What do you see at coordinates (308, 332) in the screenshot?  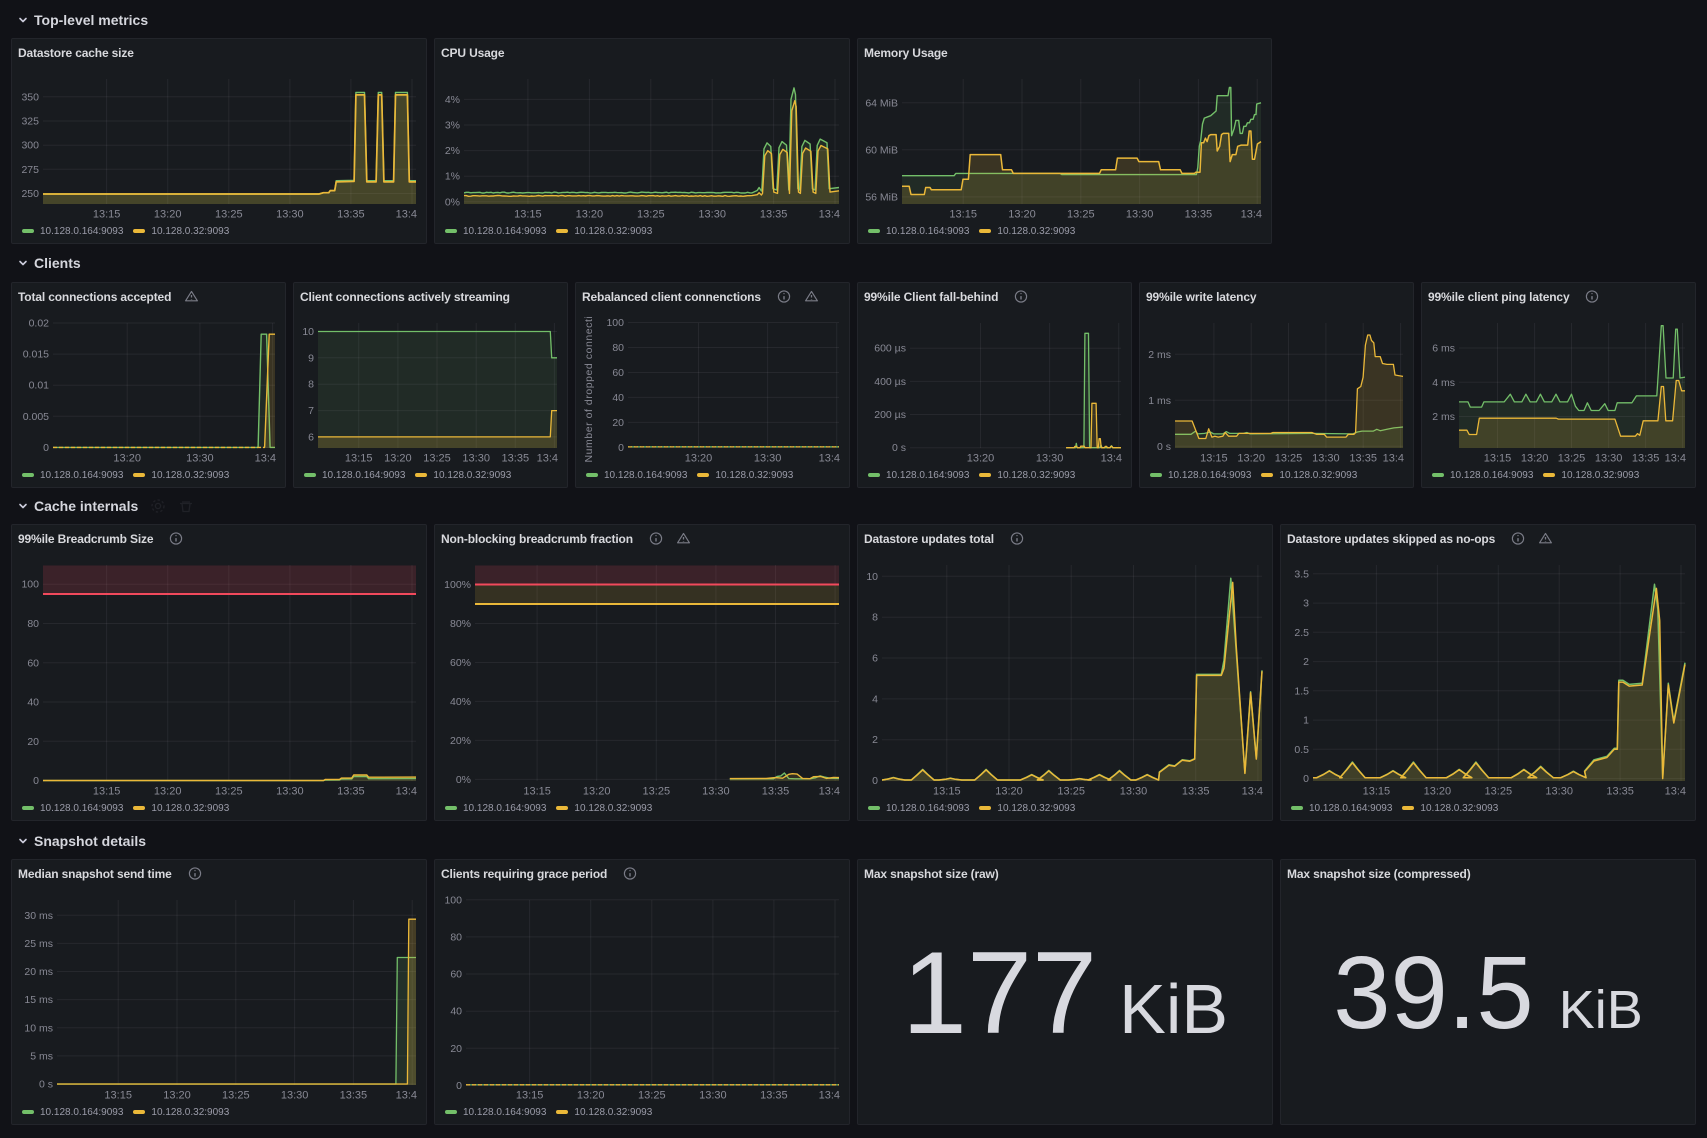 I see `svg-text: 10` at bounding box center [308, 332].